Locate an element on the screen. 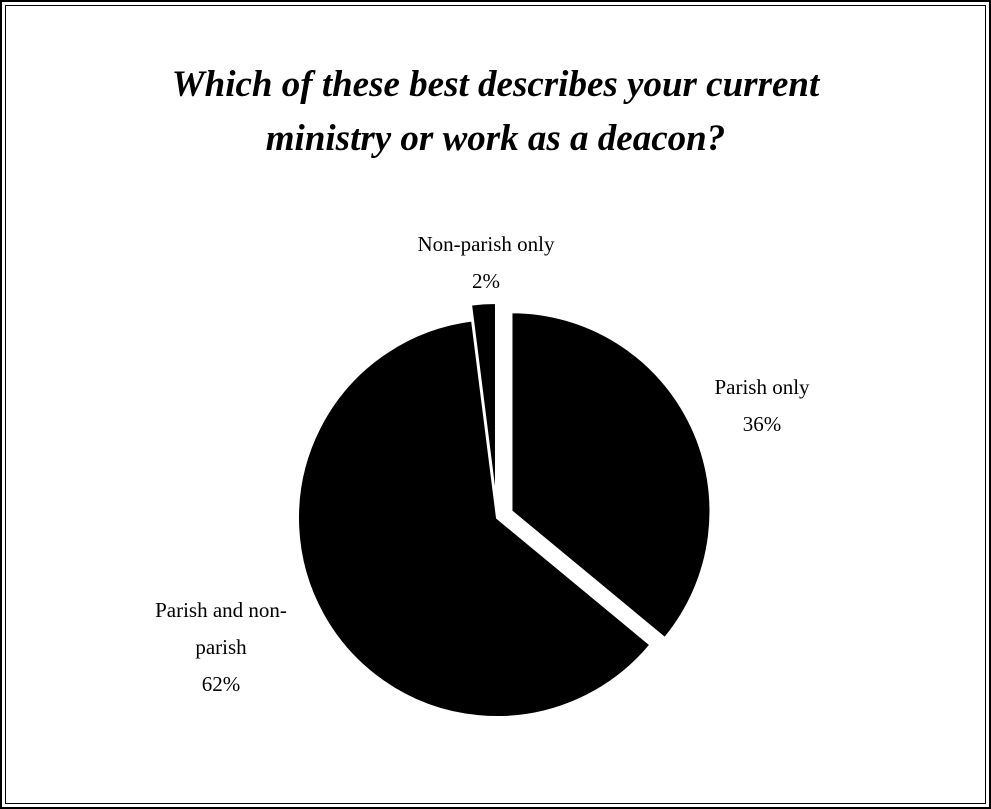  slice-label-parish-and-non-parish-line-2: parish is located at coordinates (221, 647).